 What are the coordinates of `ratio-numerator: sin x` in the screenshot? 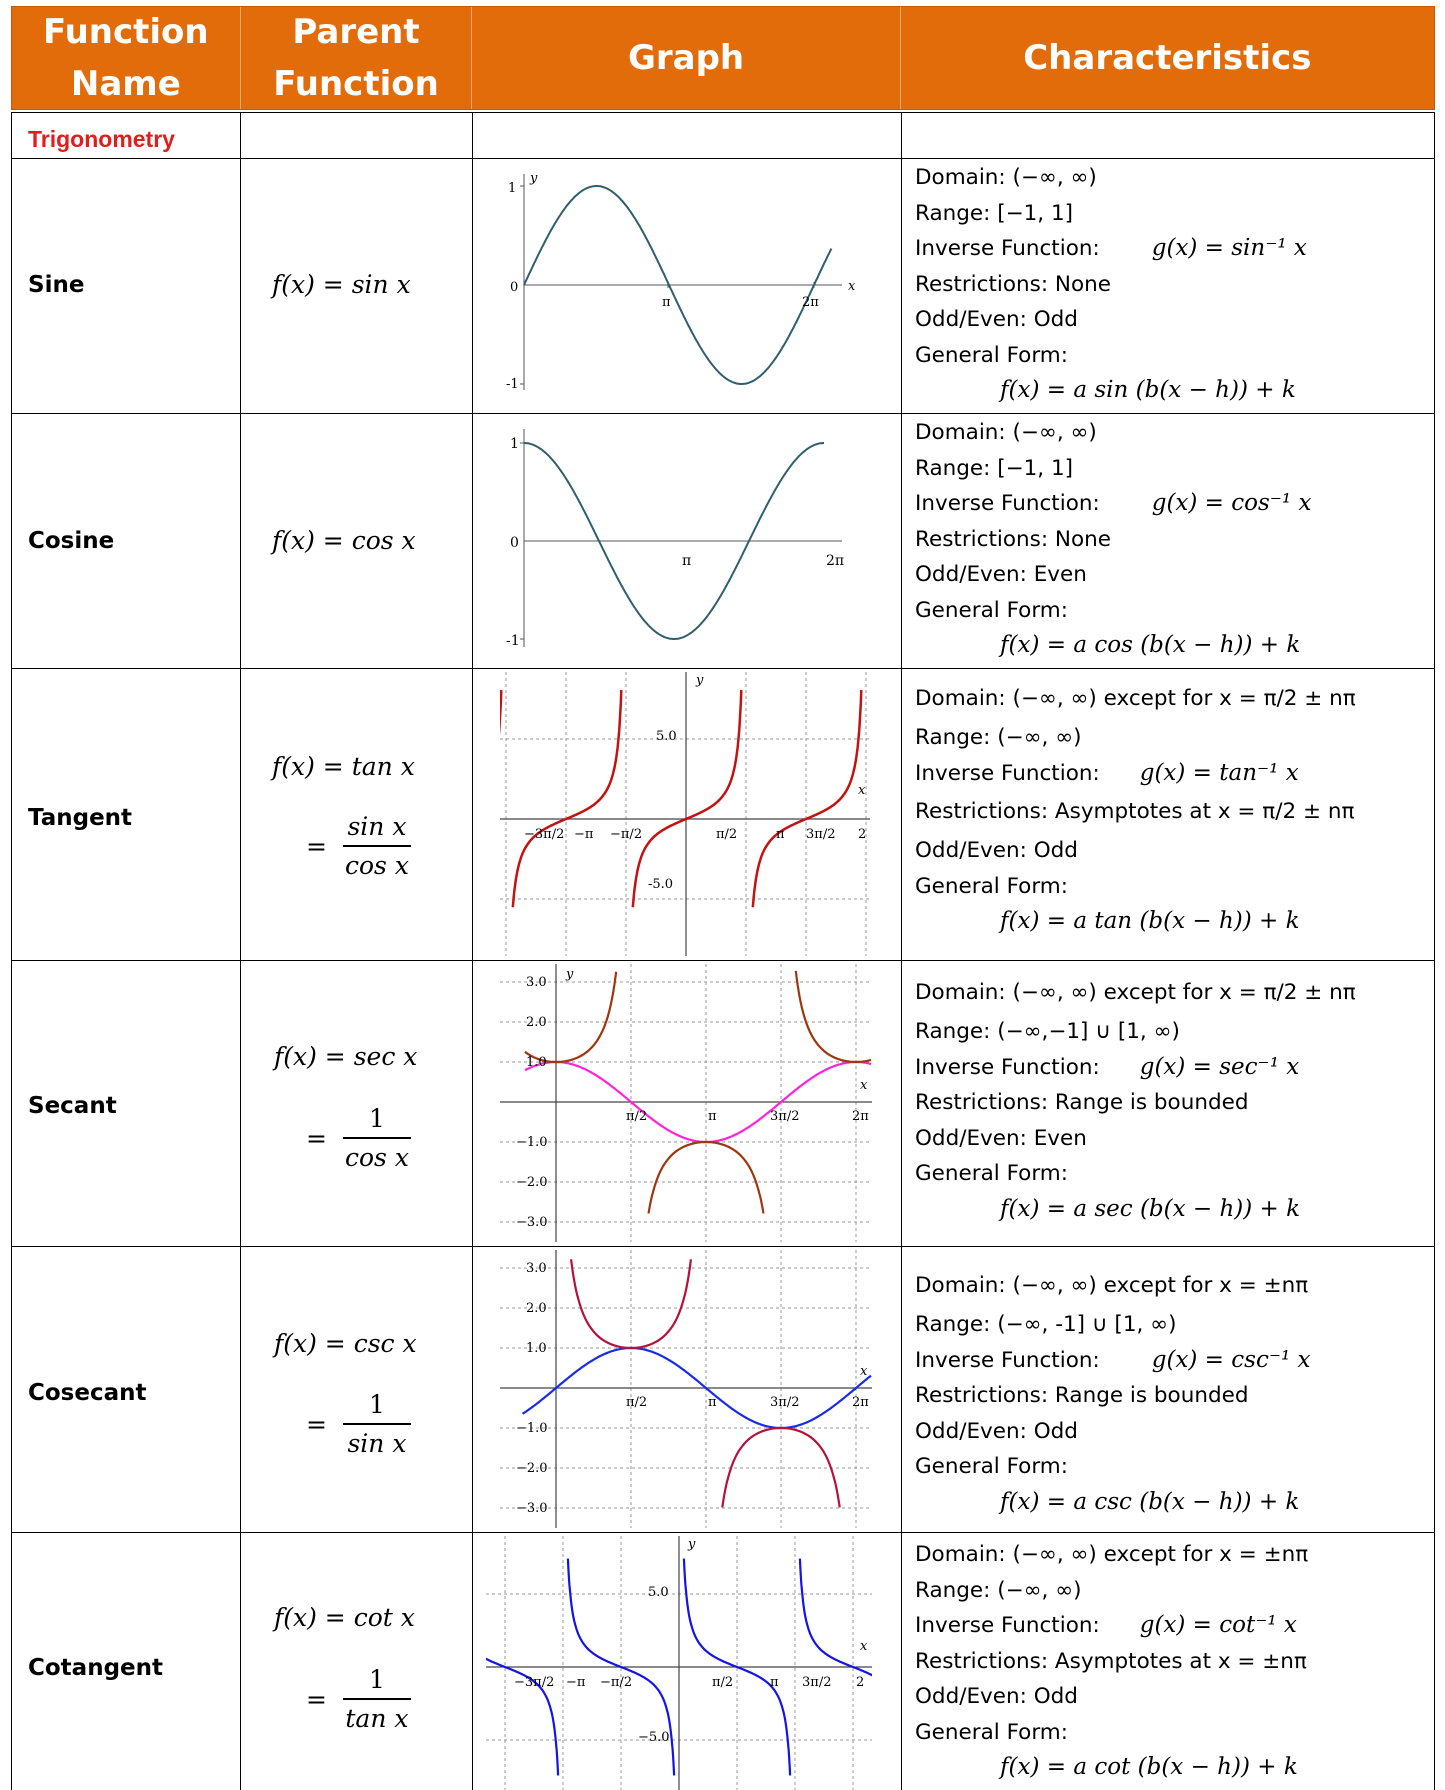 It's located at (376, 829).